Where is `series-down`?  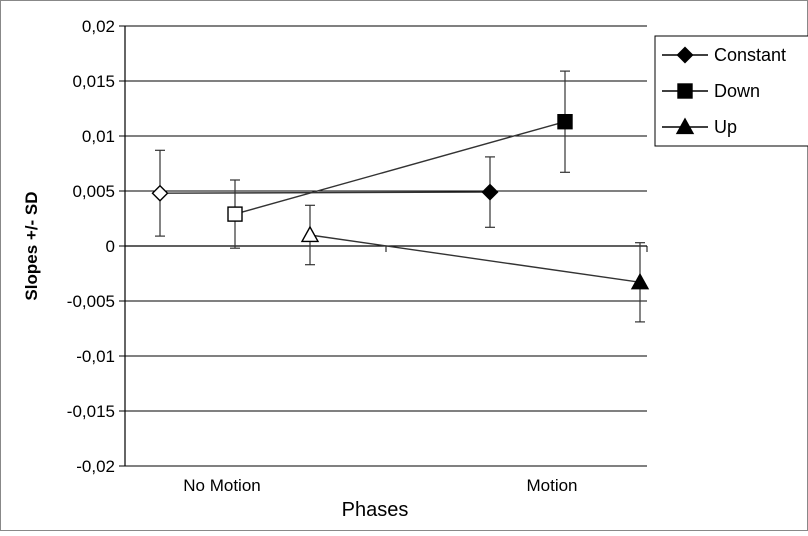
series-down is located at coordinates (400, 159).